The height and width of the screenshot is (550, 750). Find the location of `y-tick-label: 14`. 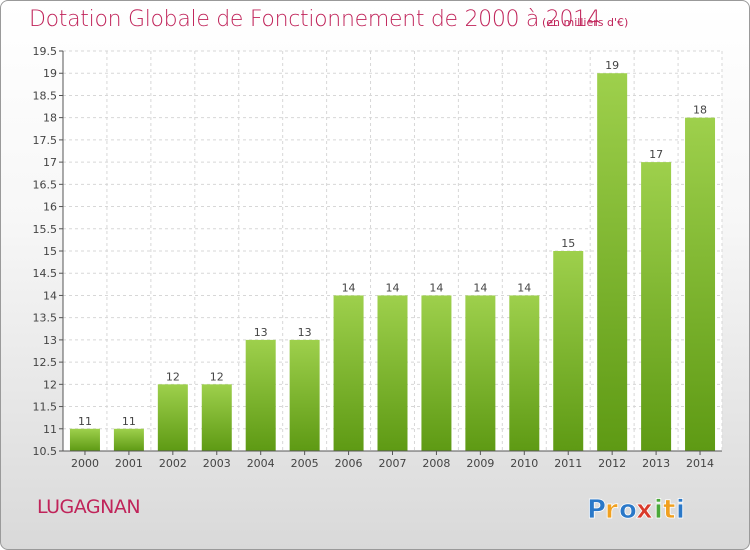

y-tick-label: 14 is located at coordinates (50, 295).